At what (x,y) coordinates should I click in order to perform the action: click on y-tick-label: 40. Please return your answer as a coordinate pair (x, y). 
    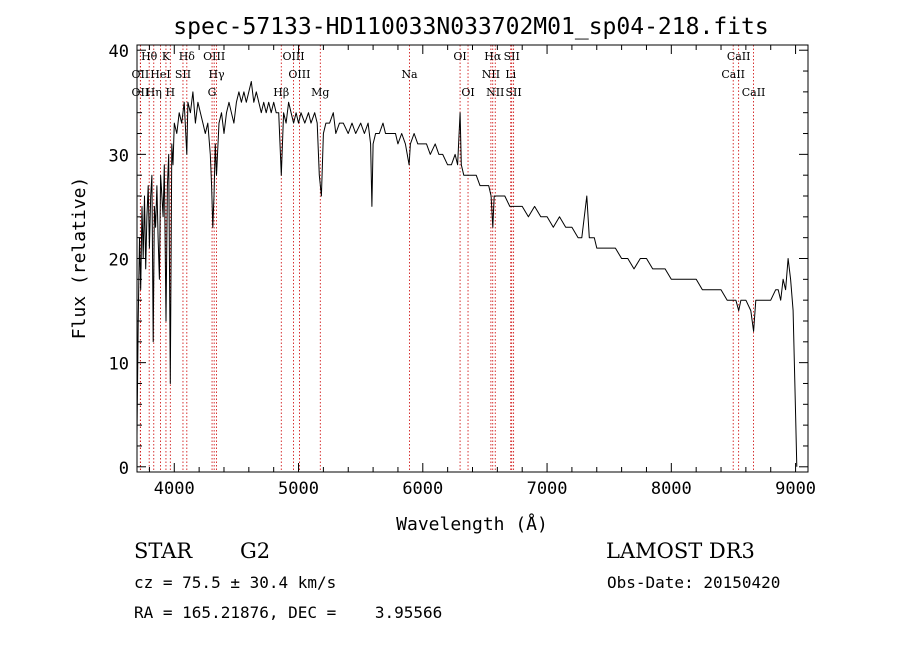
    Looking at the image, I should click on (119, 52).